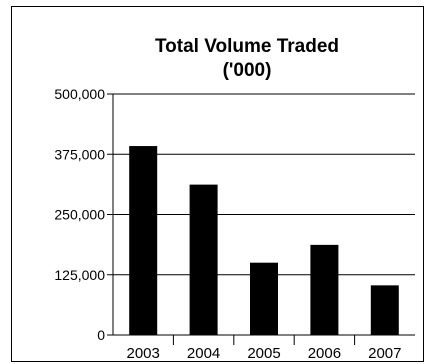  I want to click on x-tick-label: 2003, so click(143, 353).